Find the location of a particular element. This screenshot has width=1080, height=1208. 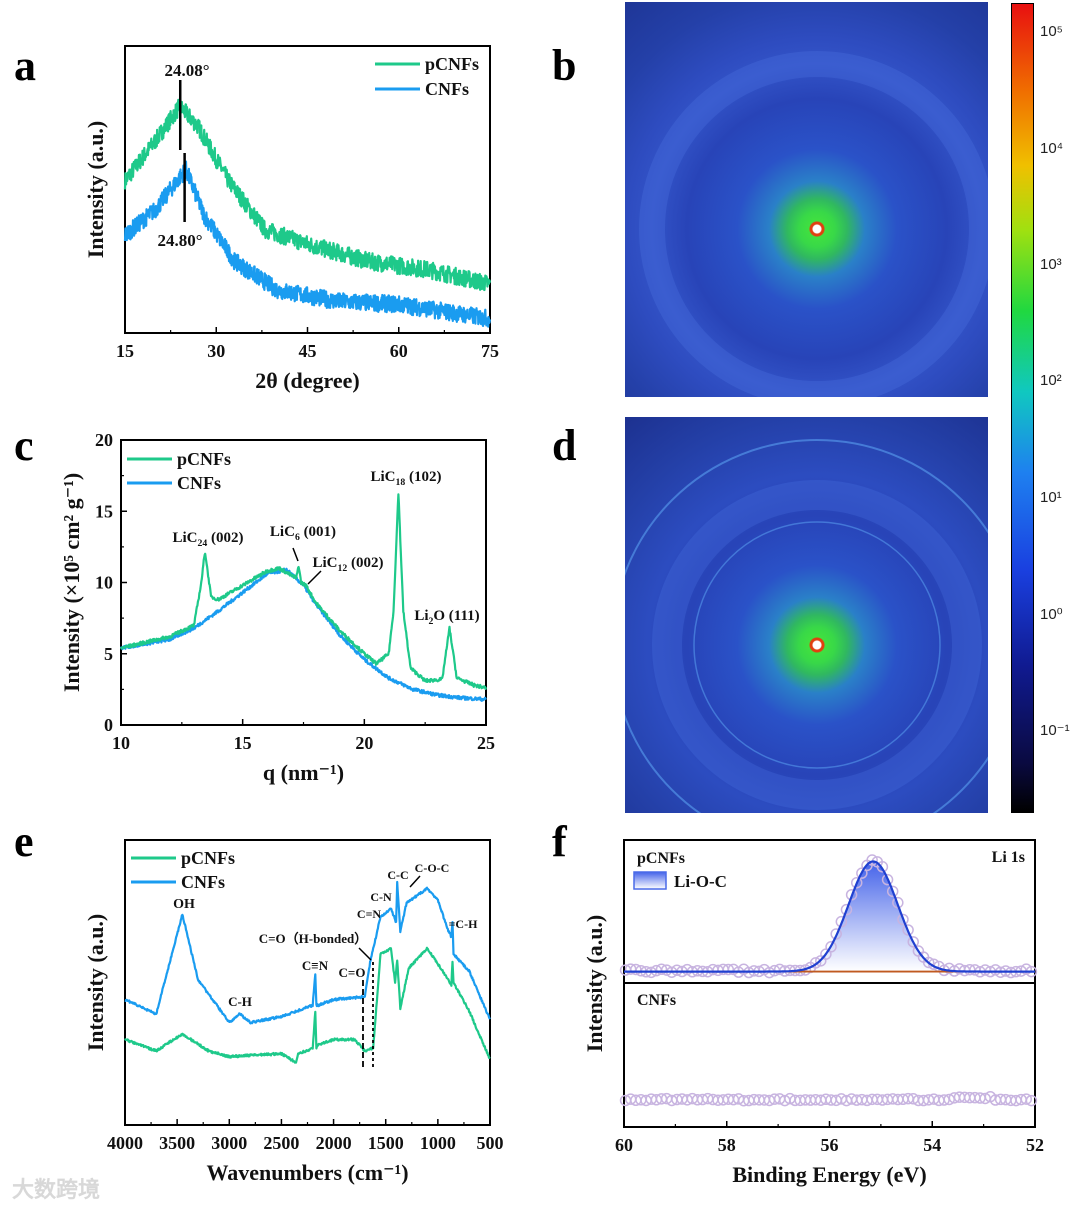

scattering-rings-d is located at coordinates (806, 626).